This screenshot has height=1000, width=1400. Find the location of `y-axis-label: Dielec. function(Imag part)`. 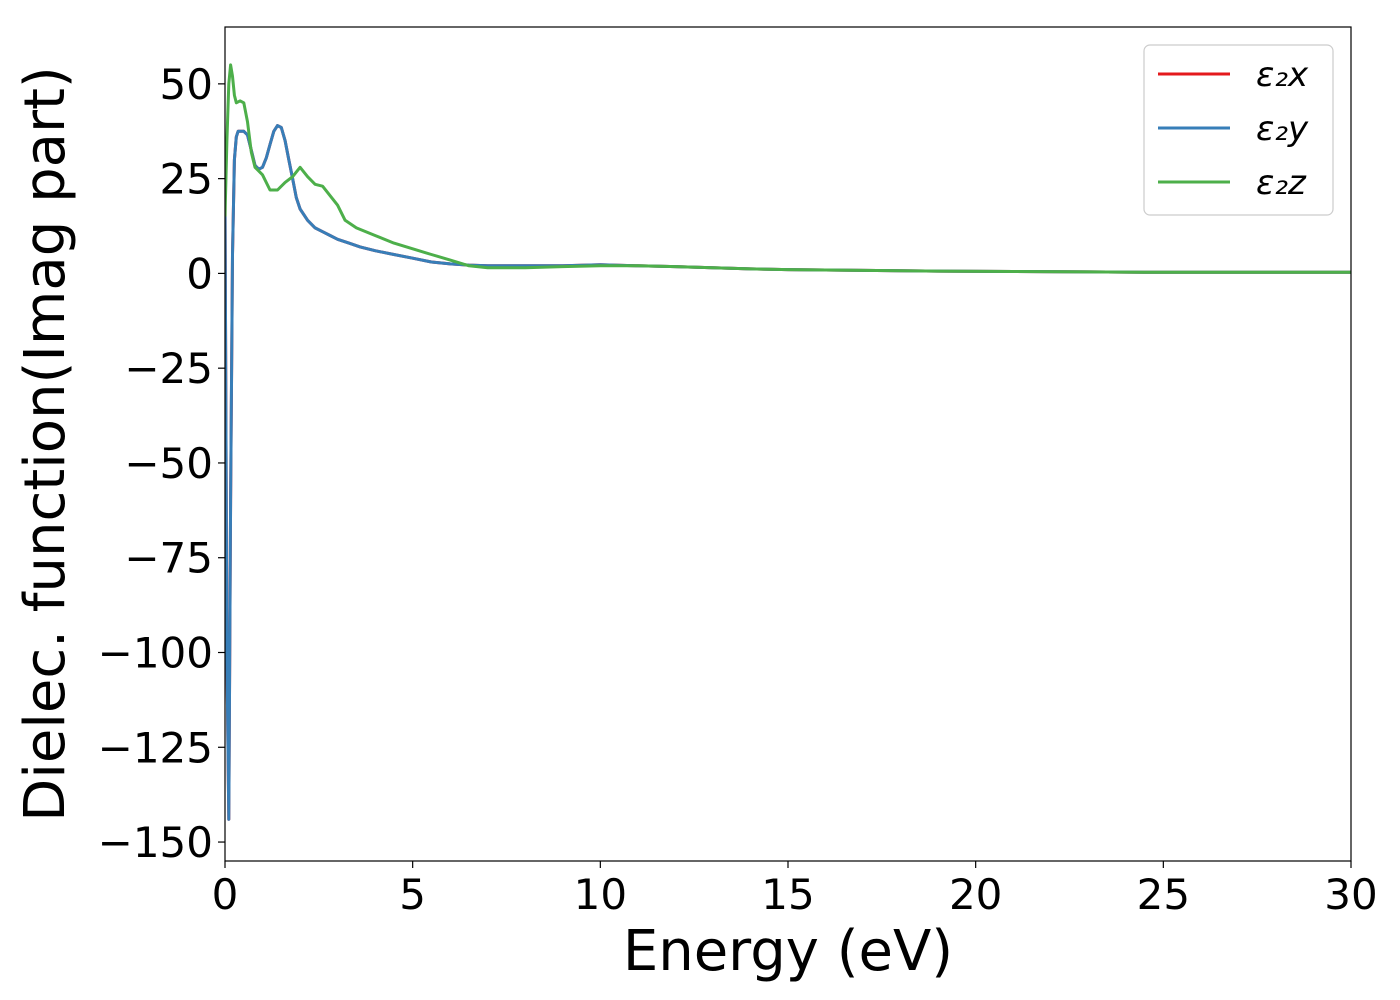

y-axis-label: Dielec. function(Imag part) is located at coordinates (45, 444).